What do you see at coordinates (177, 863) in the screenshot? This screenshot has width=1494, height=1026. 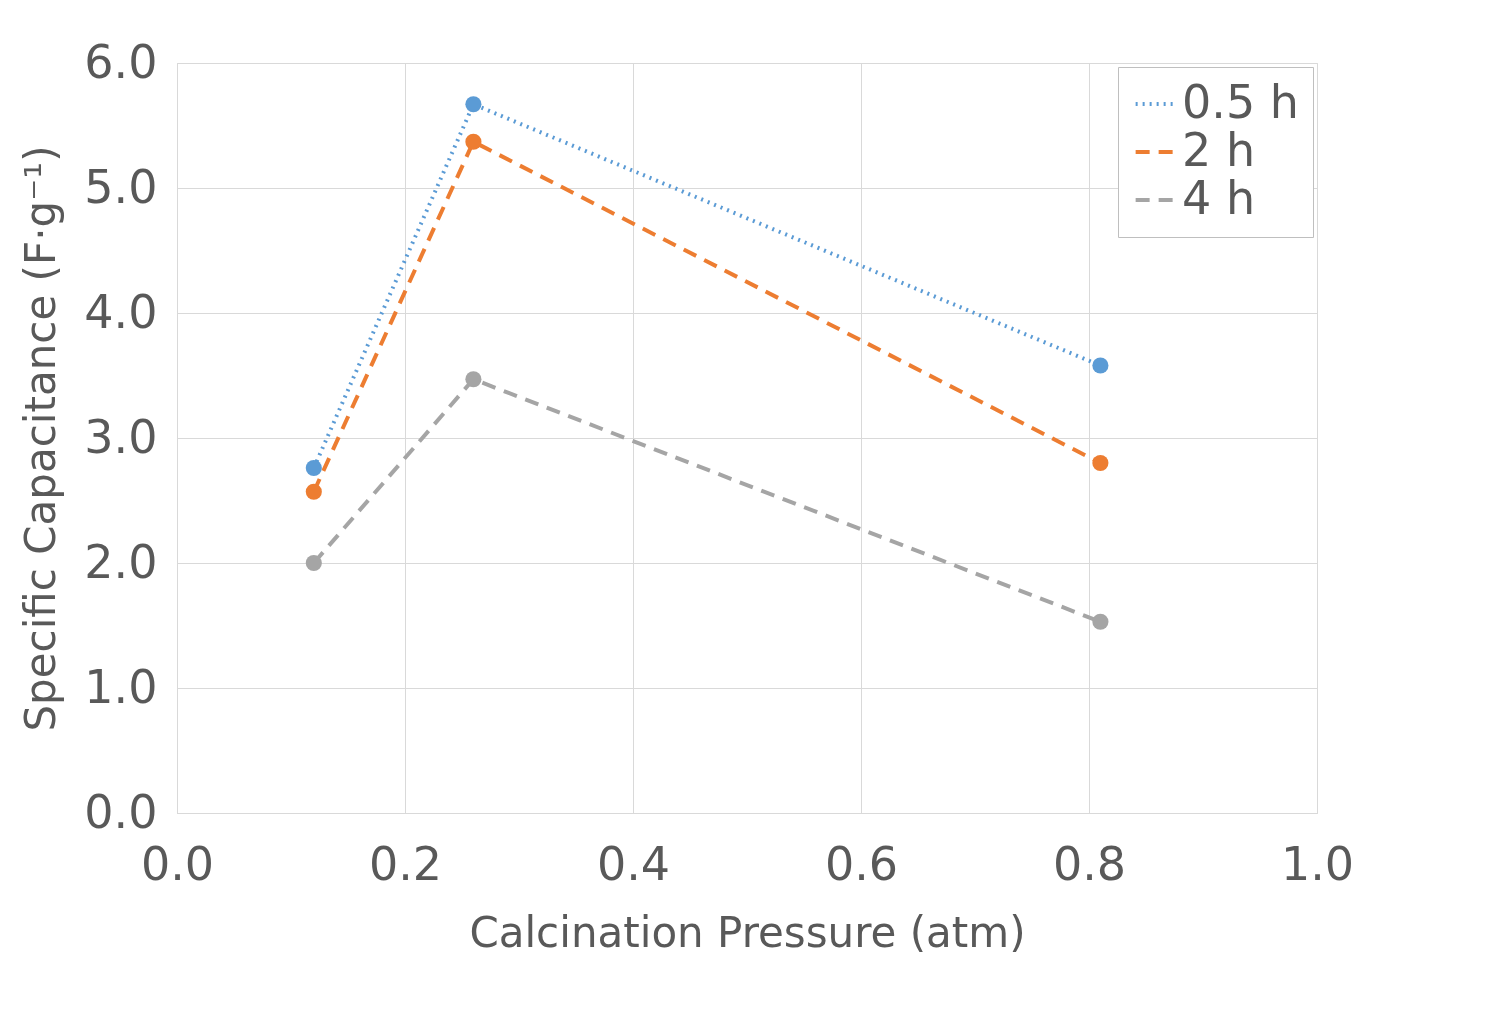 I see `x-tick-label: 0.0` at bounding box center [177, 863].